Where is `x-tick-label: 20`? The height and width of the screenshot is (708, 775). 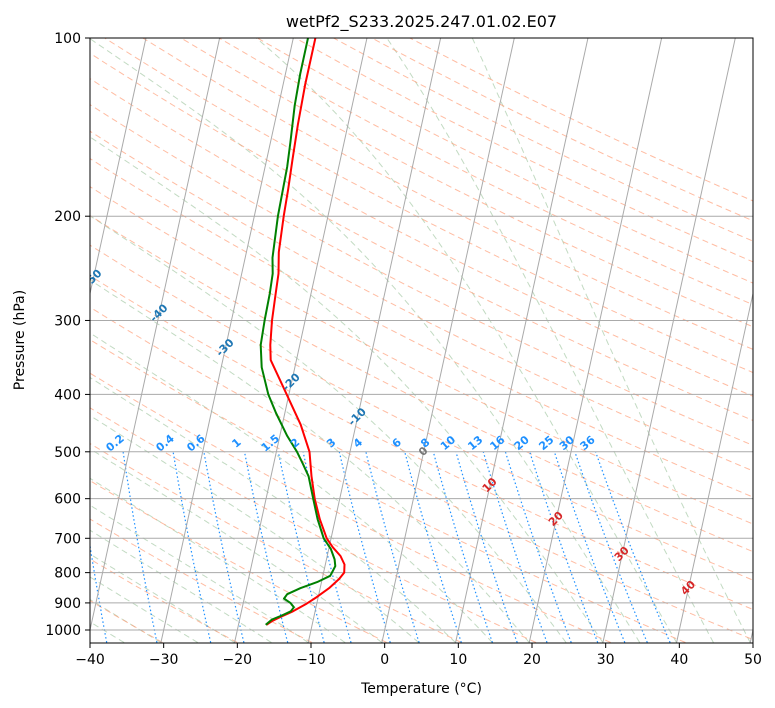
x-tick-label: 20 is located at coordinates (532, 660).